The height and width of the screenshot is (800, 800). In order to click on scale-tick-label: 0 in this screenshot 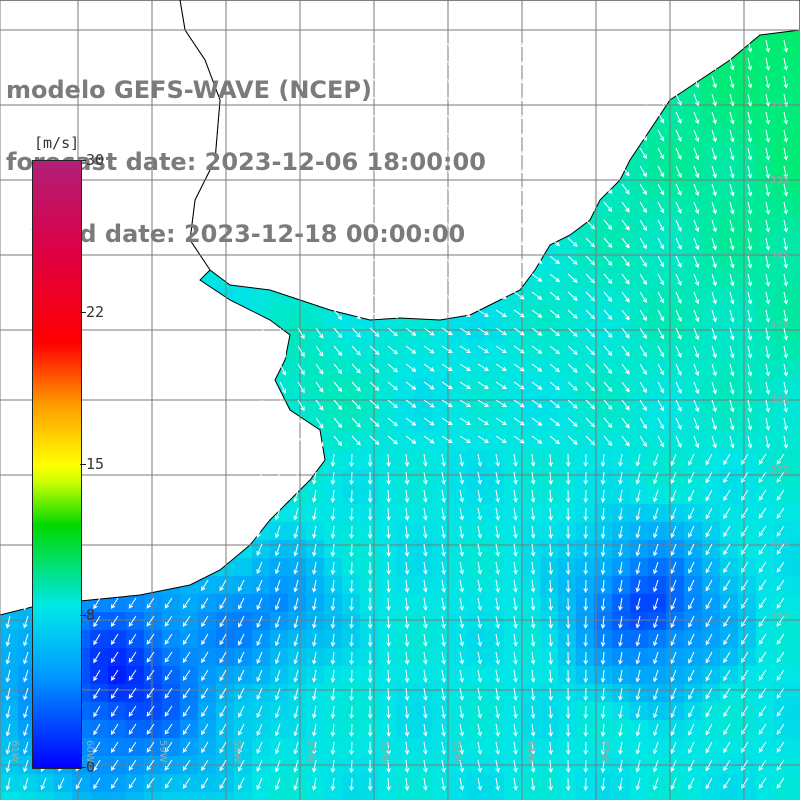, I will do `click(91, 767)`.